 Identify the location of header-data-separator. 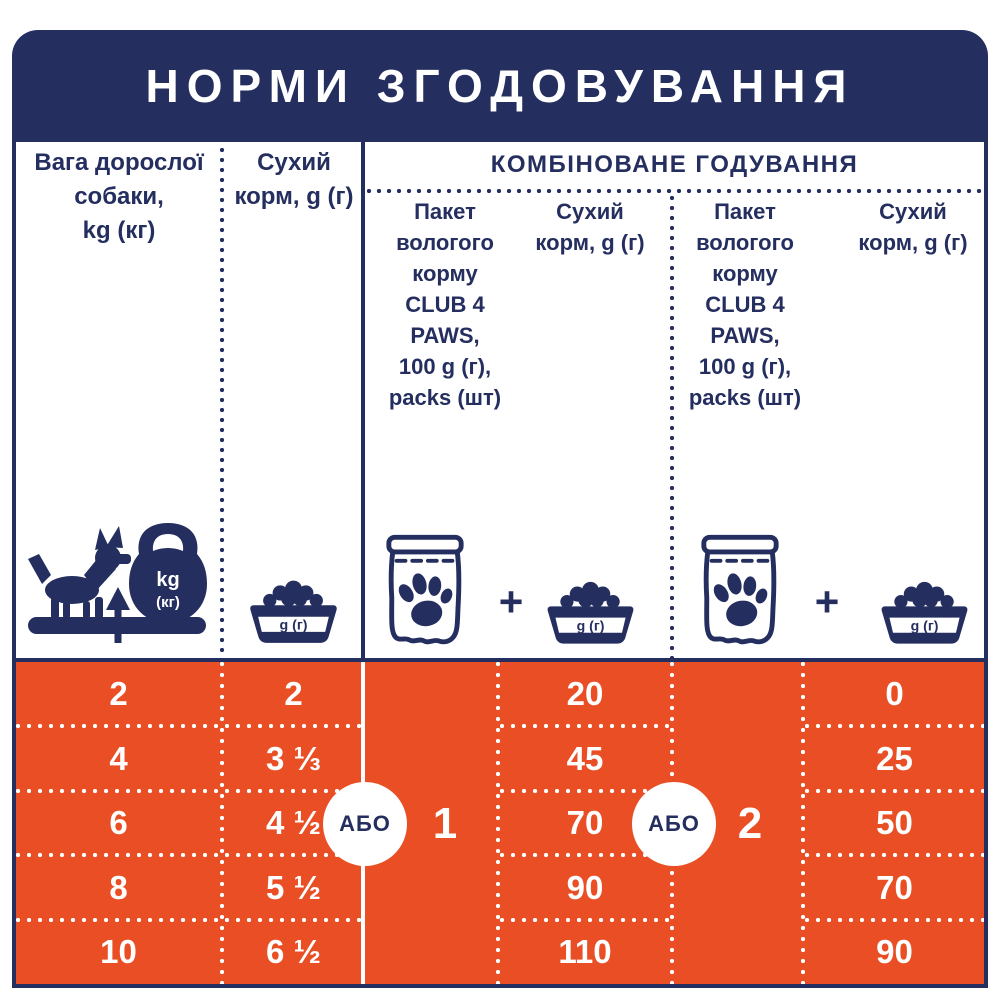
(500, 660).